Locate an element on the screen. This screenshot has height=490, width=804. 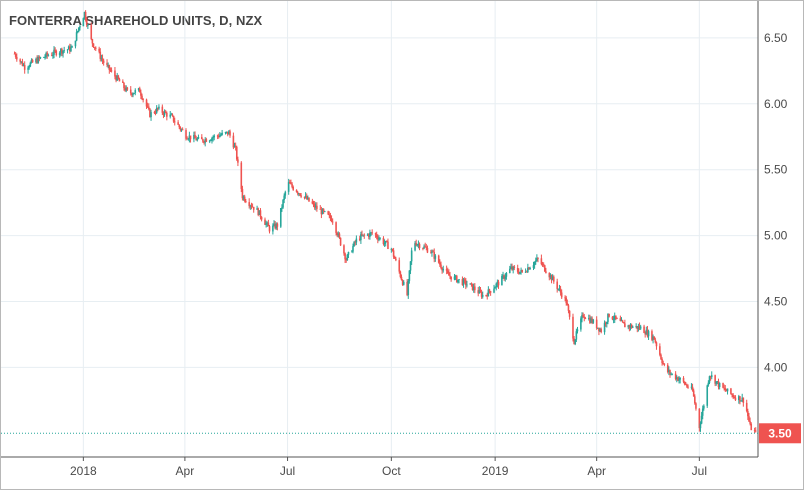
x-tick-label: Oct is located at coordinates (391, 471).